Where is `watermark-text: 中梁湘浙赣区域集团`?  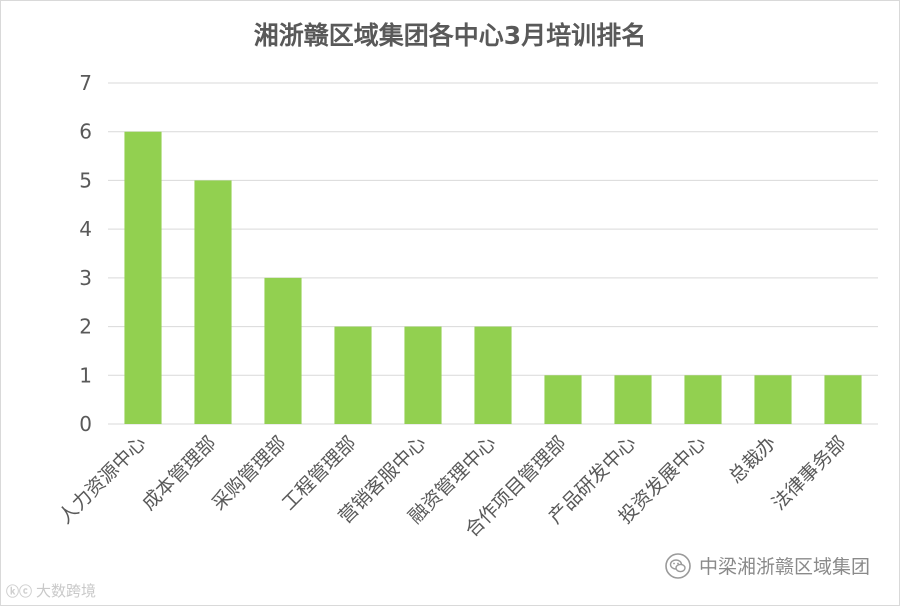
watermark-text: 中梁湘浙赣区域集团 is located at coordinates (784, 567).